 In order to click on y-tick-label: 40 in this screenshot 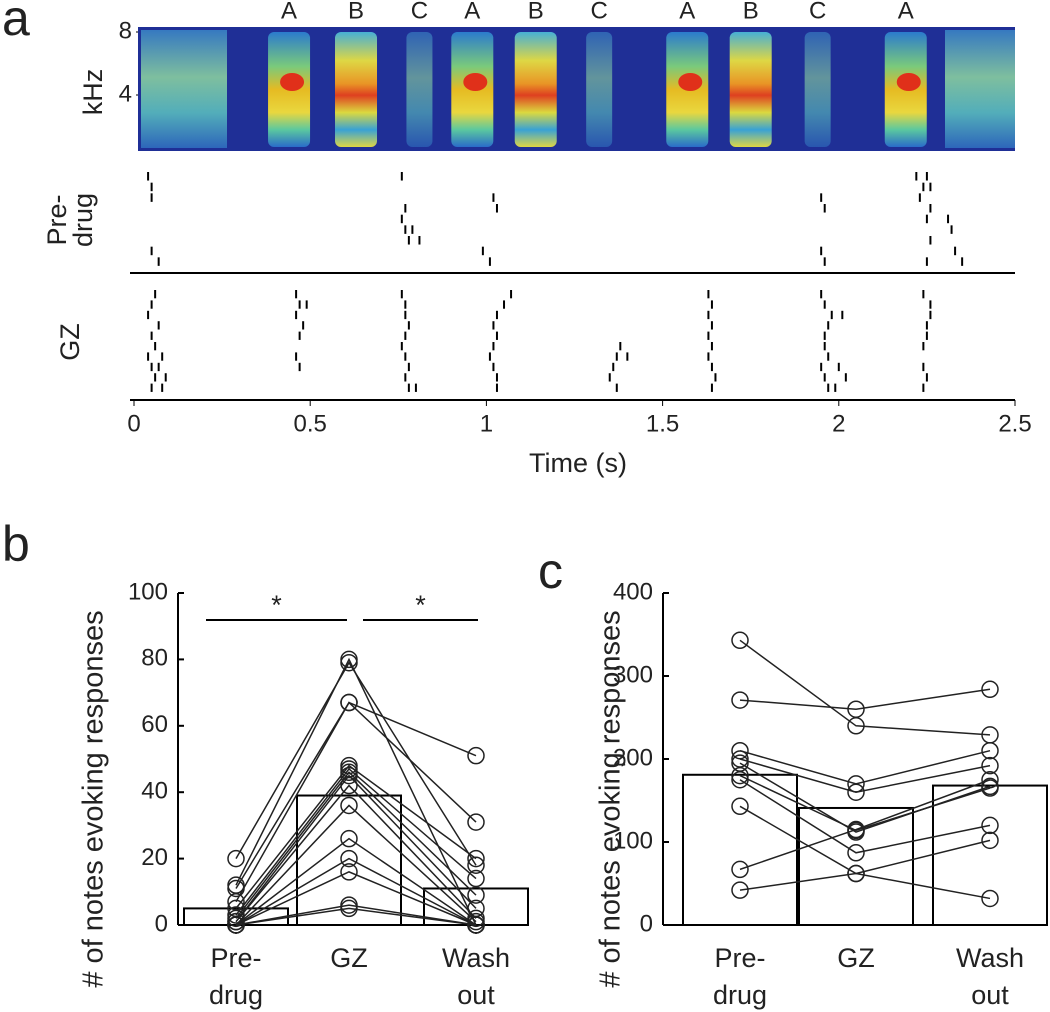, I will do `click(154, 791)`.